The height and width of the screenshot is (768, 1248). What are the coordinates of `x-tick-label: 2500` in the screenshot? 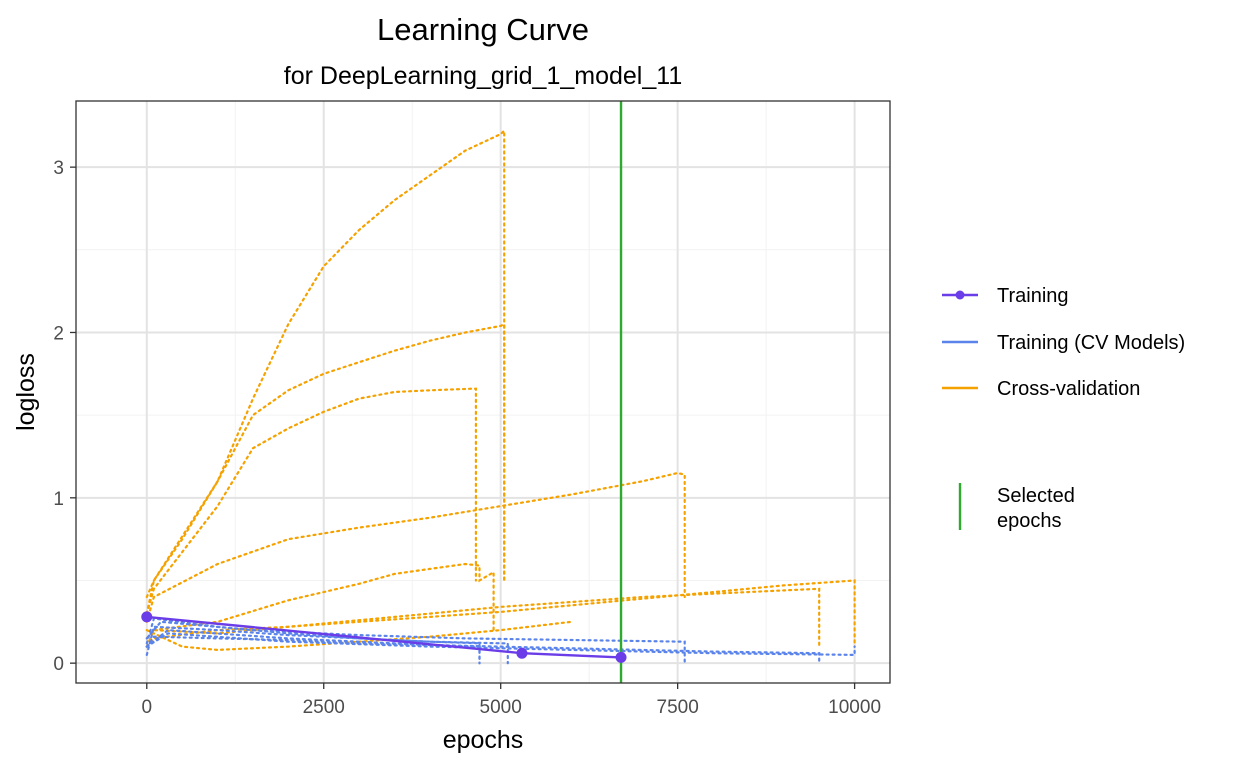 It's located at (324, 707).